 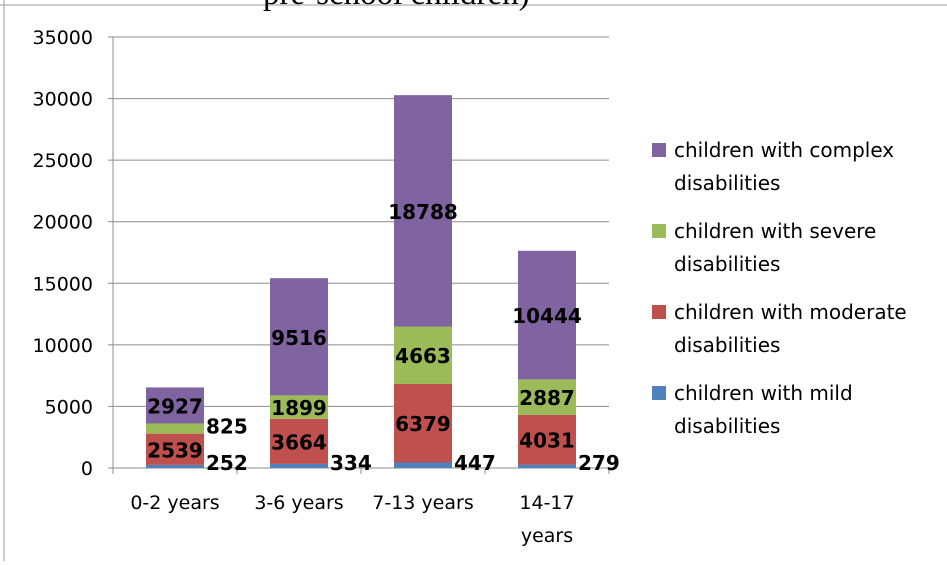 What do you see at coordinates (175, 450) in the screenshot?
I see `data-label: 2539` at bounding box center [175, 450].